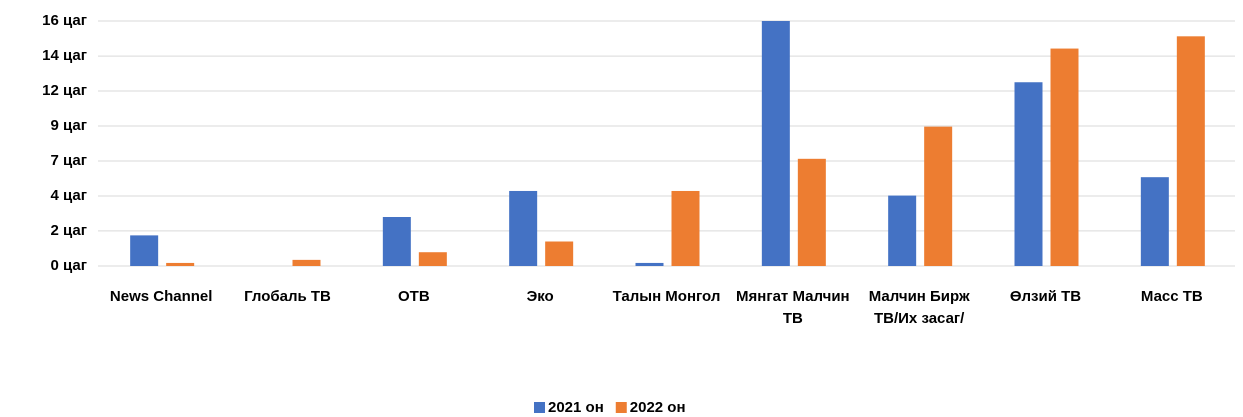 This screenshot has width=1243, height=417. Describe the element at coordinates (68, 195) in the screenshot. I see `y-tick-label: 4 цаг` at that location.